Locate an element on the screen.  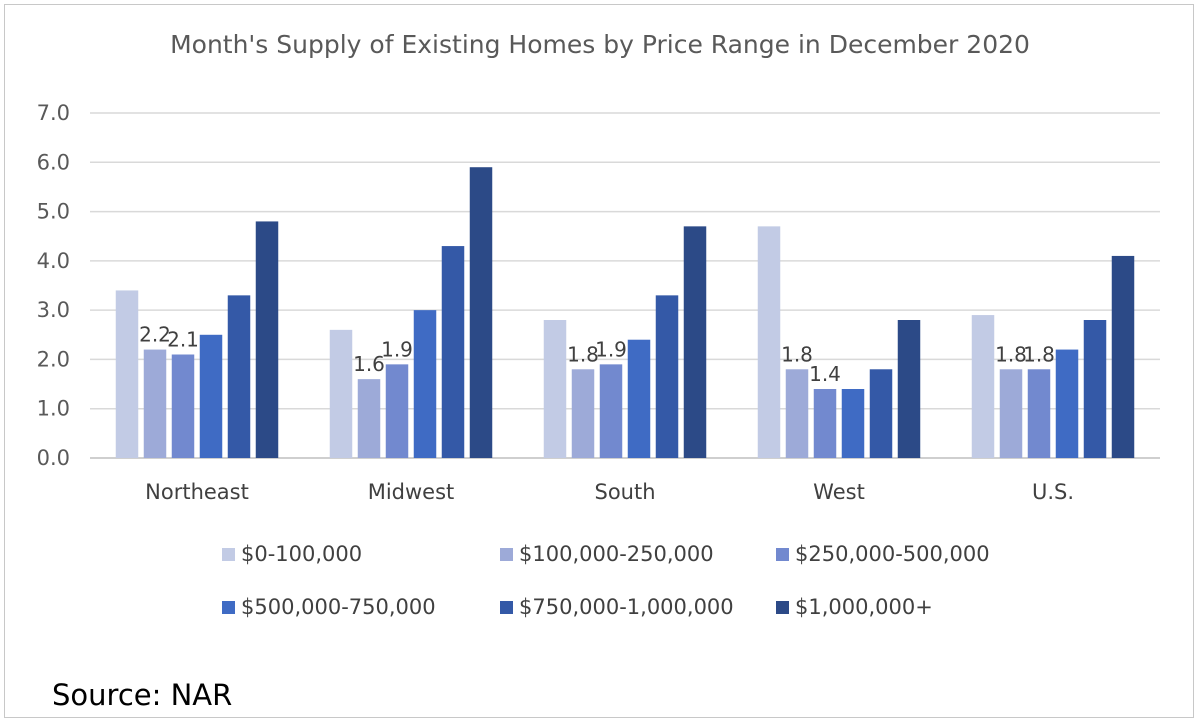
source-note: Source: NAR is located at coordinates (142, 695).